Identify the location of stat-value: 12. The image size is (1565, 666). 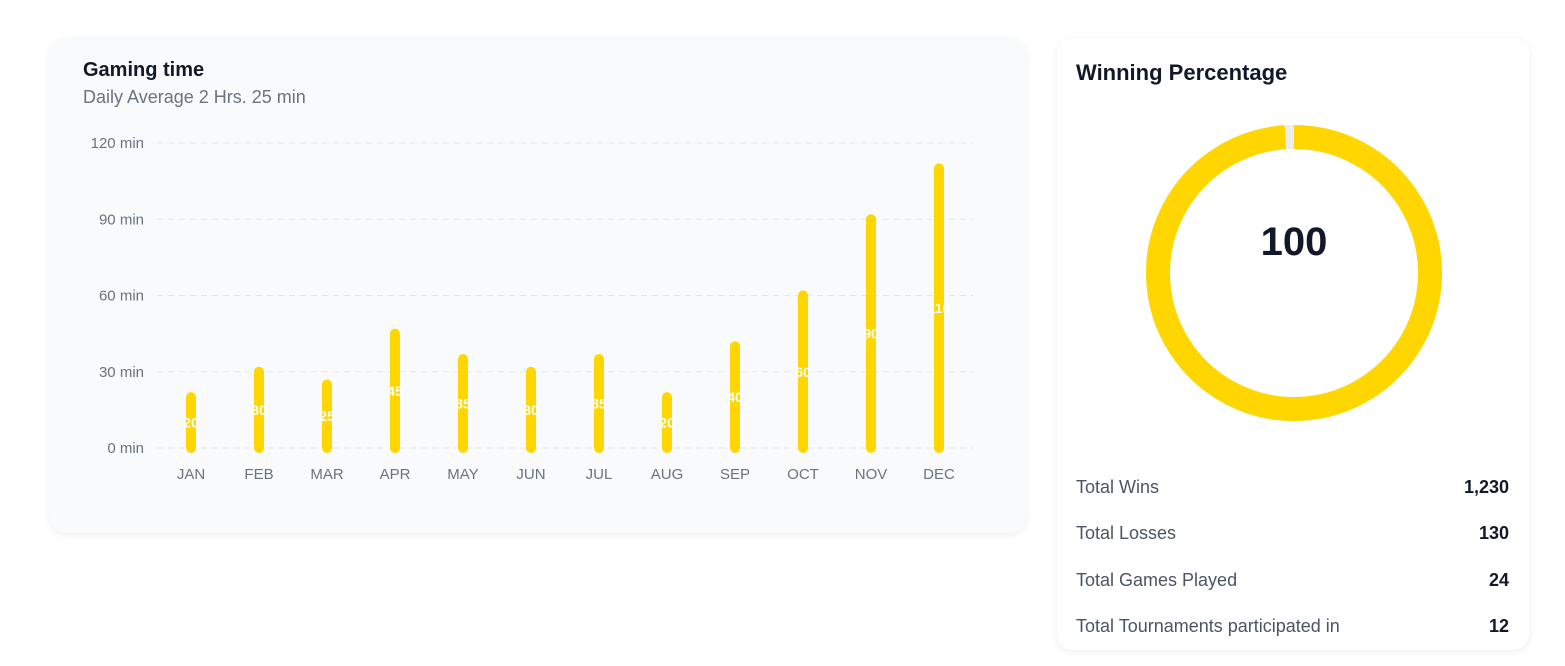
(1498, 626).